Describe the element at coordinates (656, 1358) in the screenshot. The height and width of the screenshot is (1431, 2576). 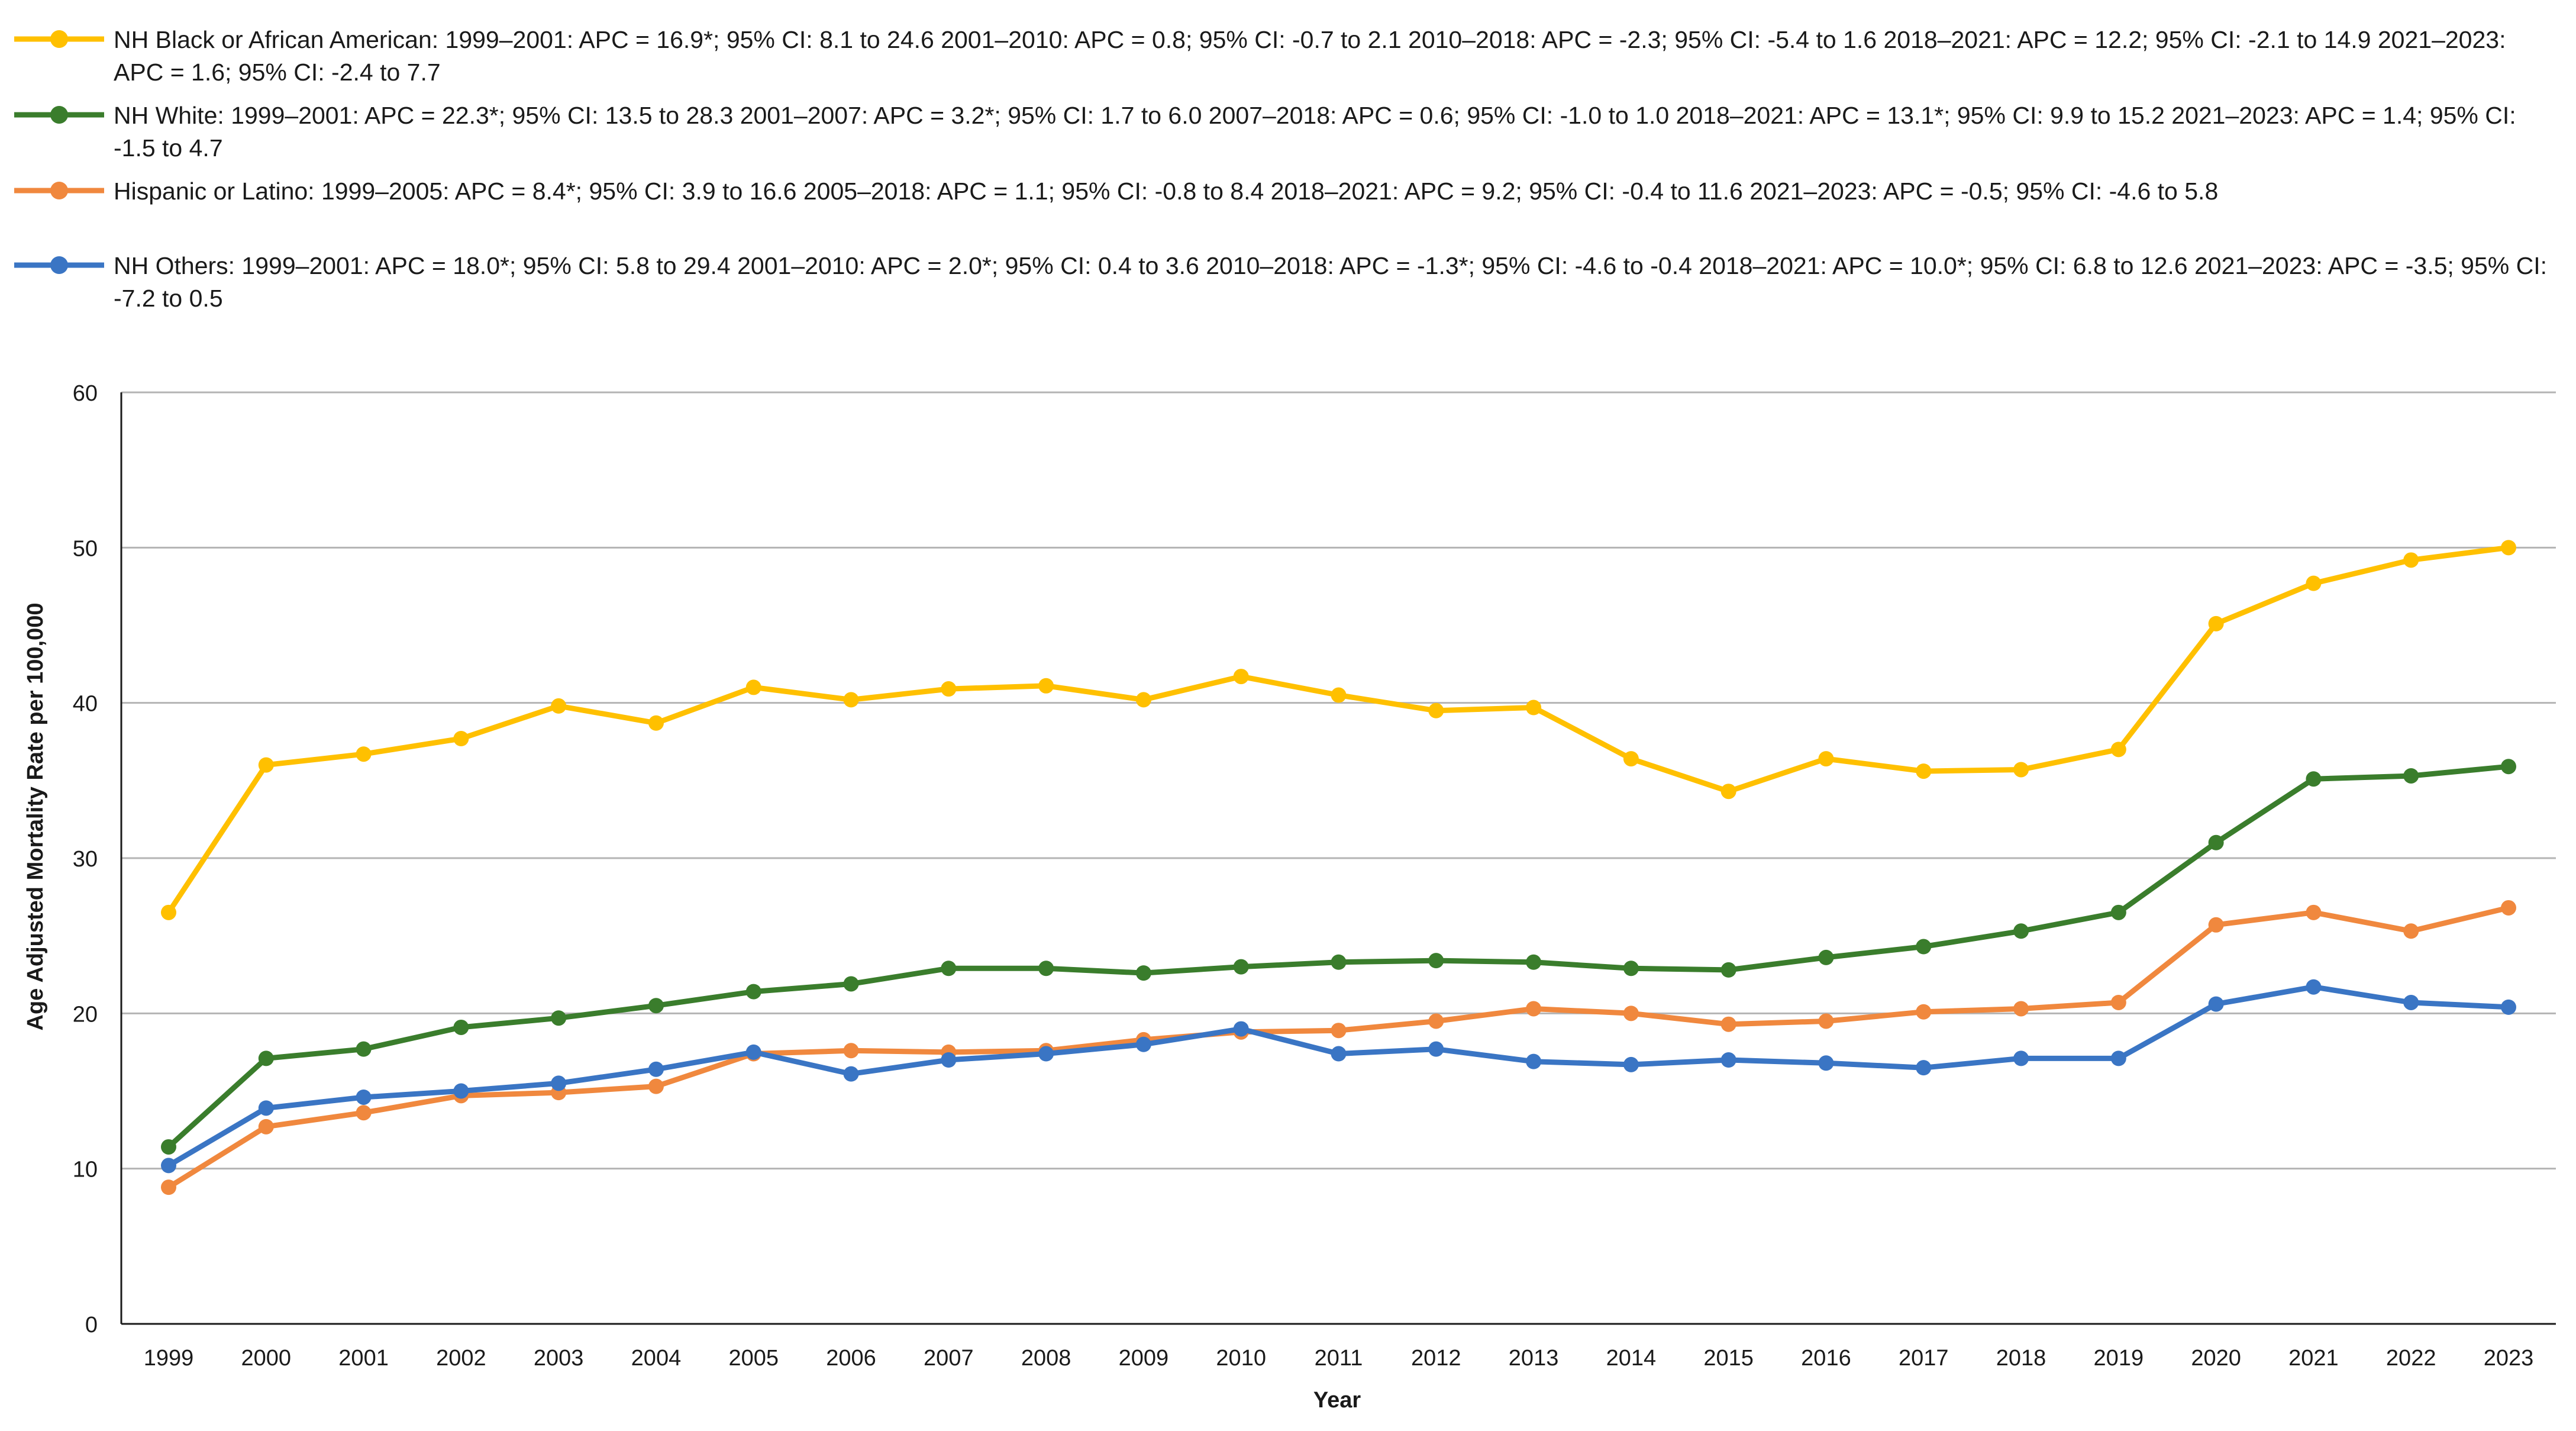
I see `x-tick-label: 2004` at that location.